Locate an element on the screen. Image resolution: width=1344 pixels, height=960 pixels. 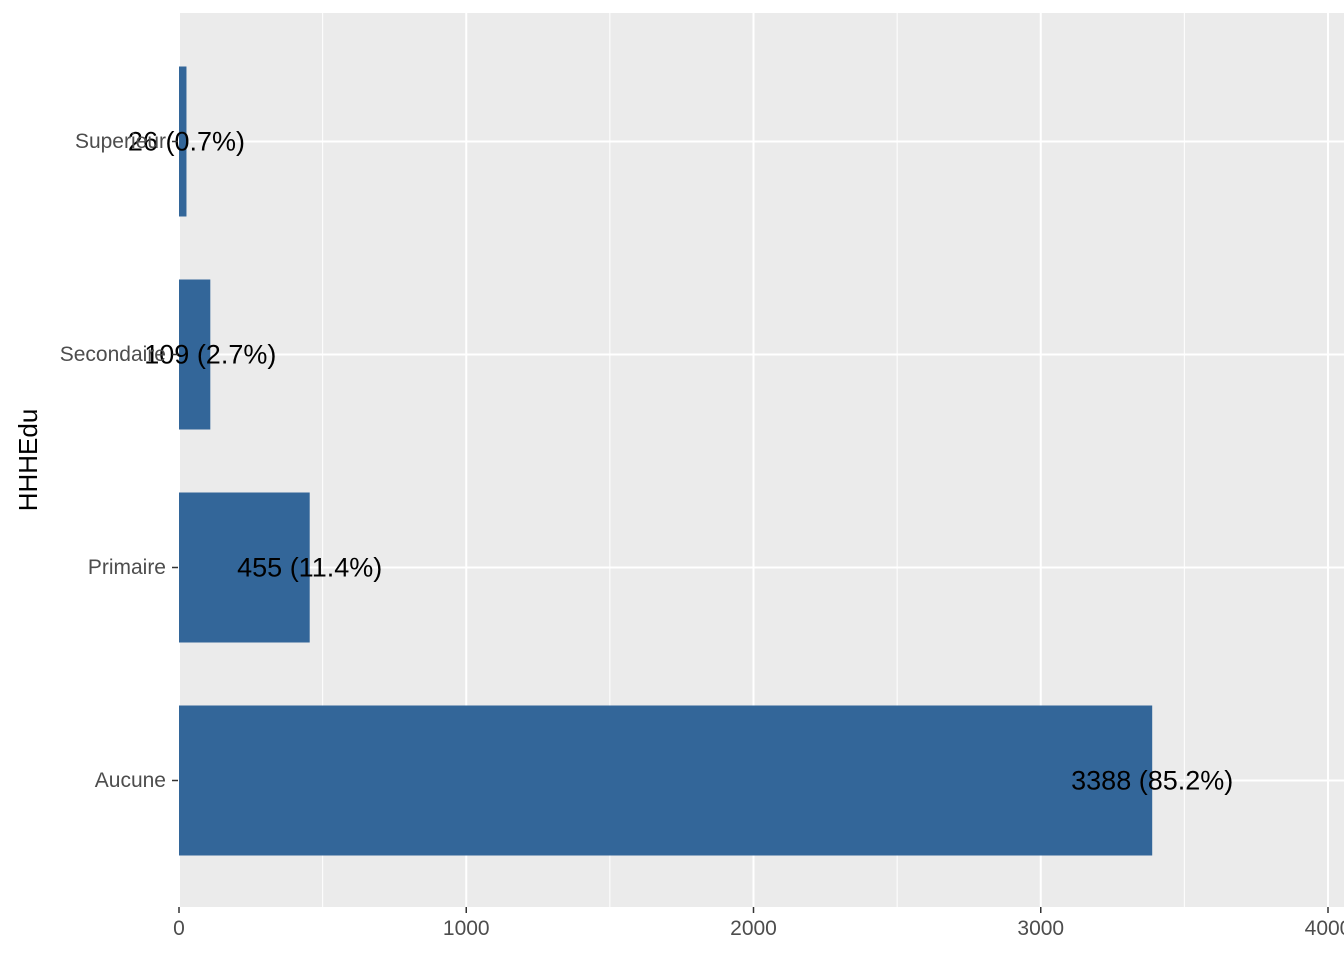
y-axis-title: HHHEdu is located at coordinates (28, 460).